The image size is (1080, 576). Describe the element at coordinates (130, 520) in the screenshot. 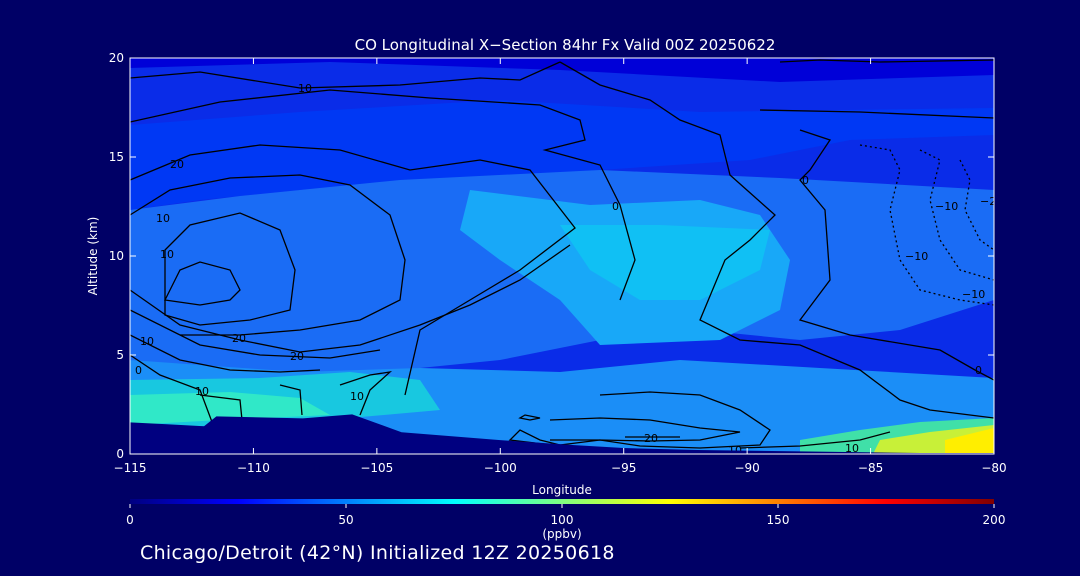

I see `colorbar-tick-label: 0` at that location.